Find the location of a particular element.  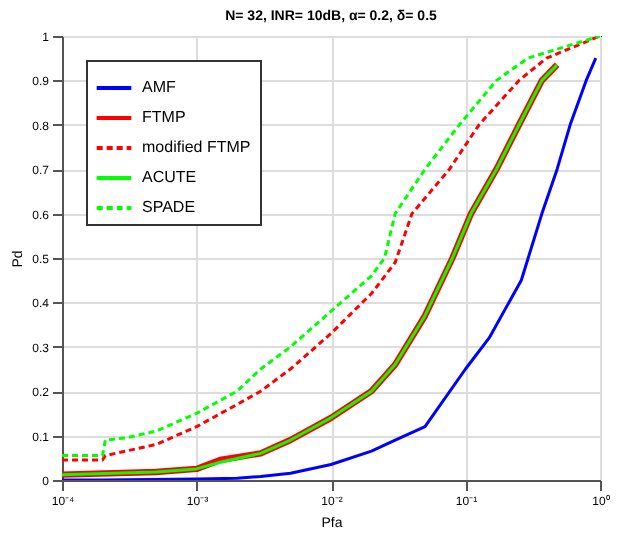

legend-label: modified FTMP is located at coordinates (196, 147).